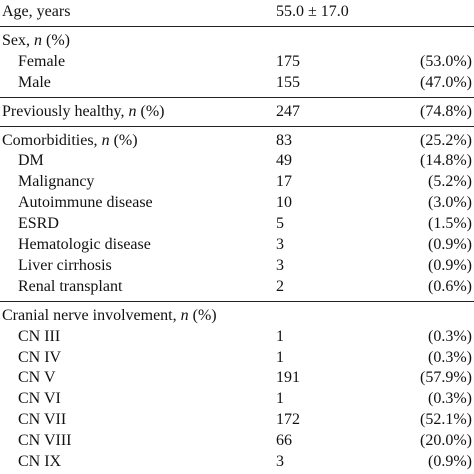 The image size is (474, 474). What do you see at coordinates (37, 378) in the screenshot?
I see `row-label: CN V` at bounding box center [37, 378].